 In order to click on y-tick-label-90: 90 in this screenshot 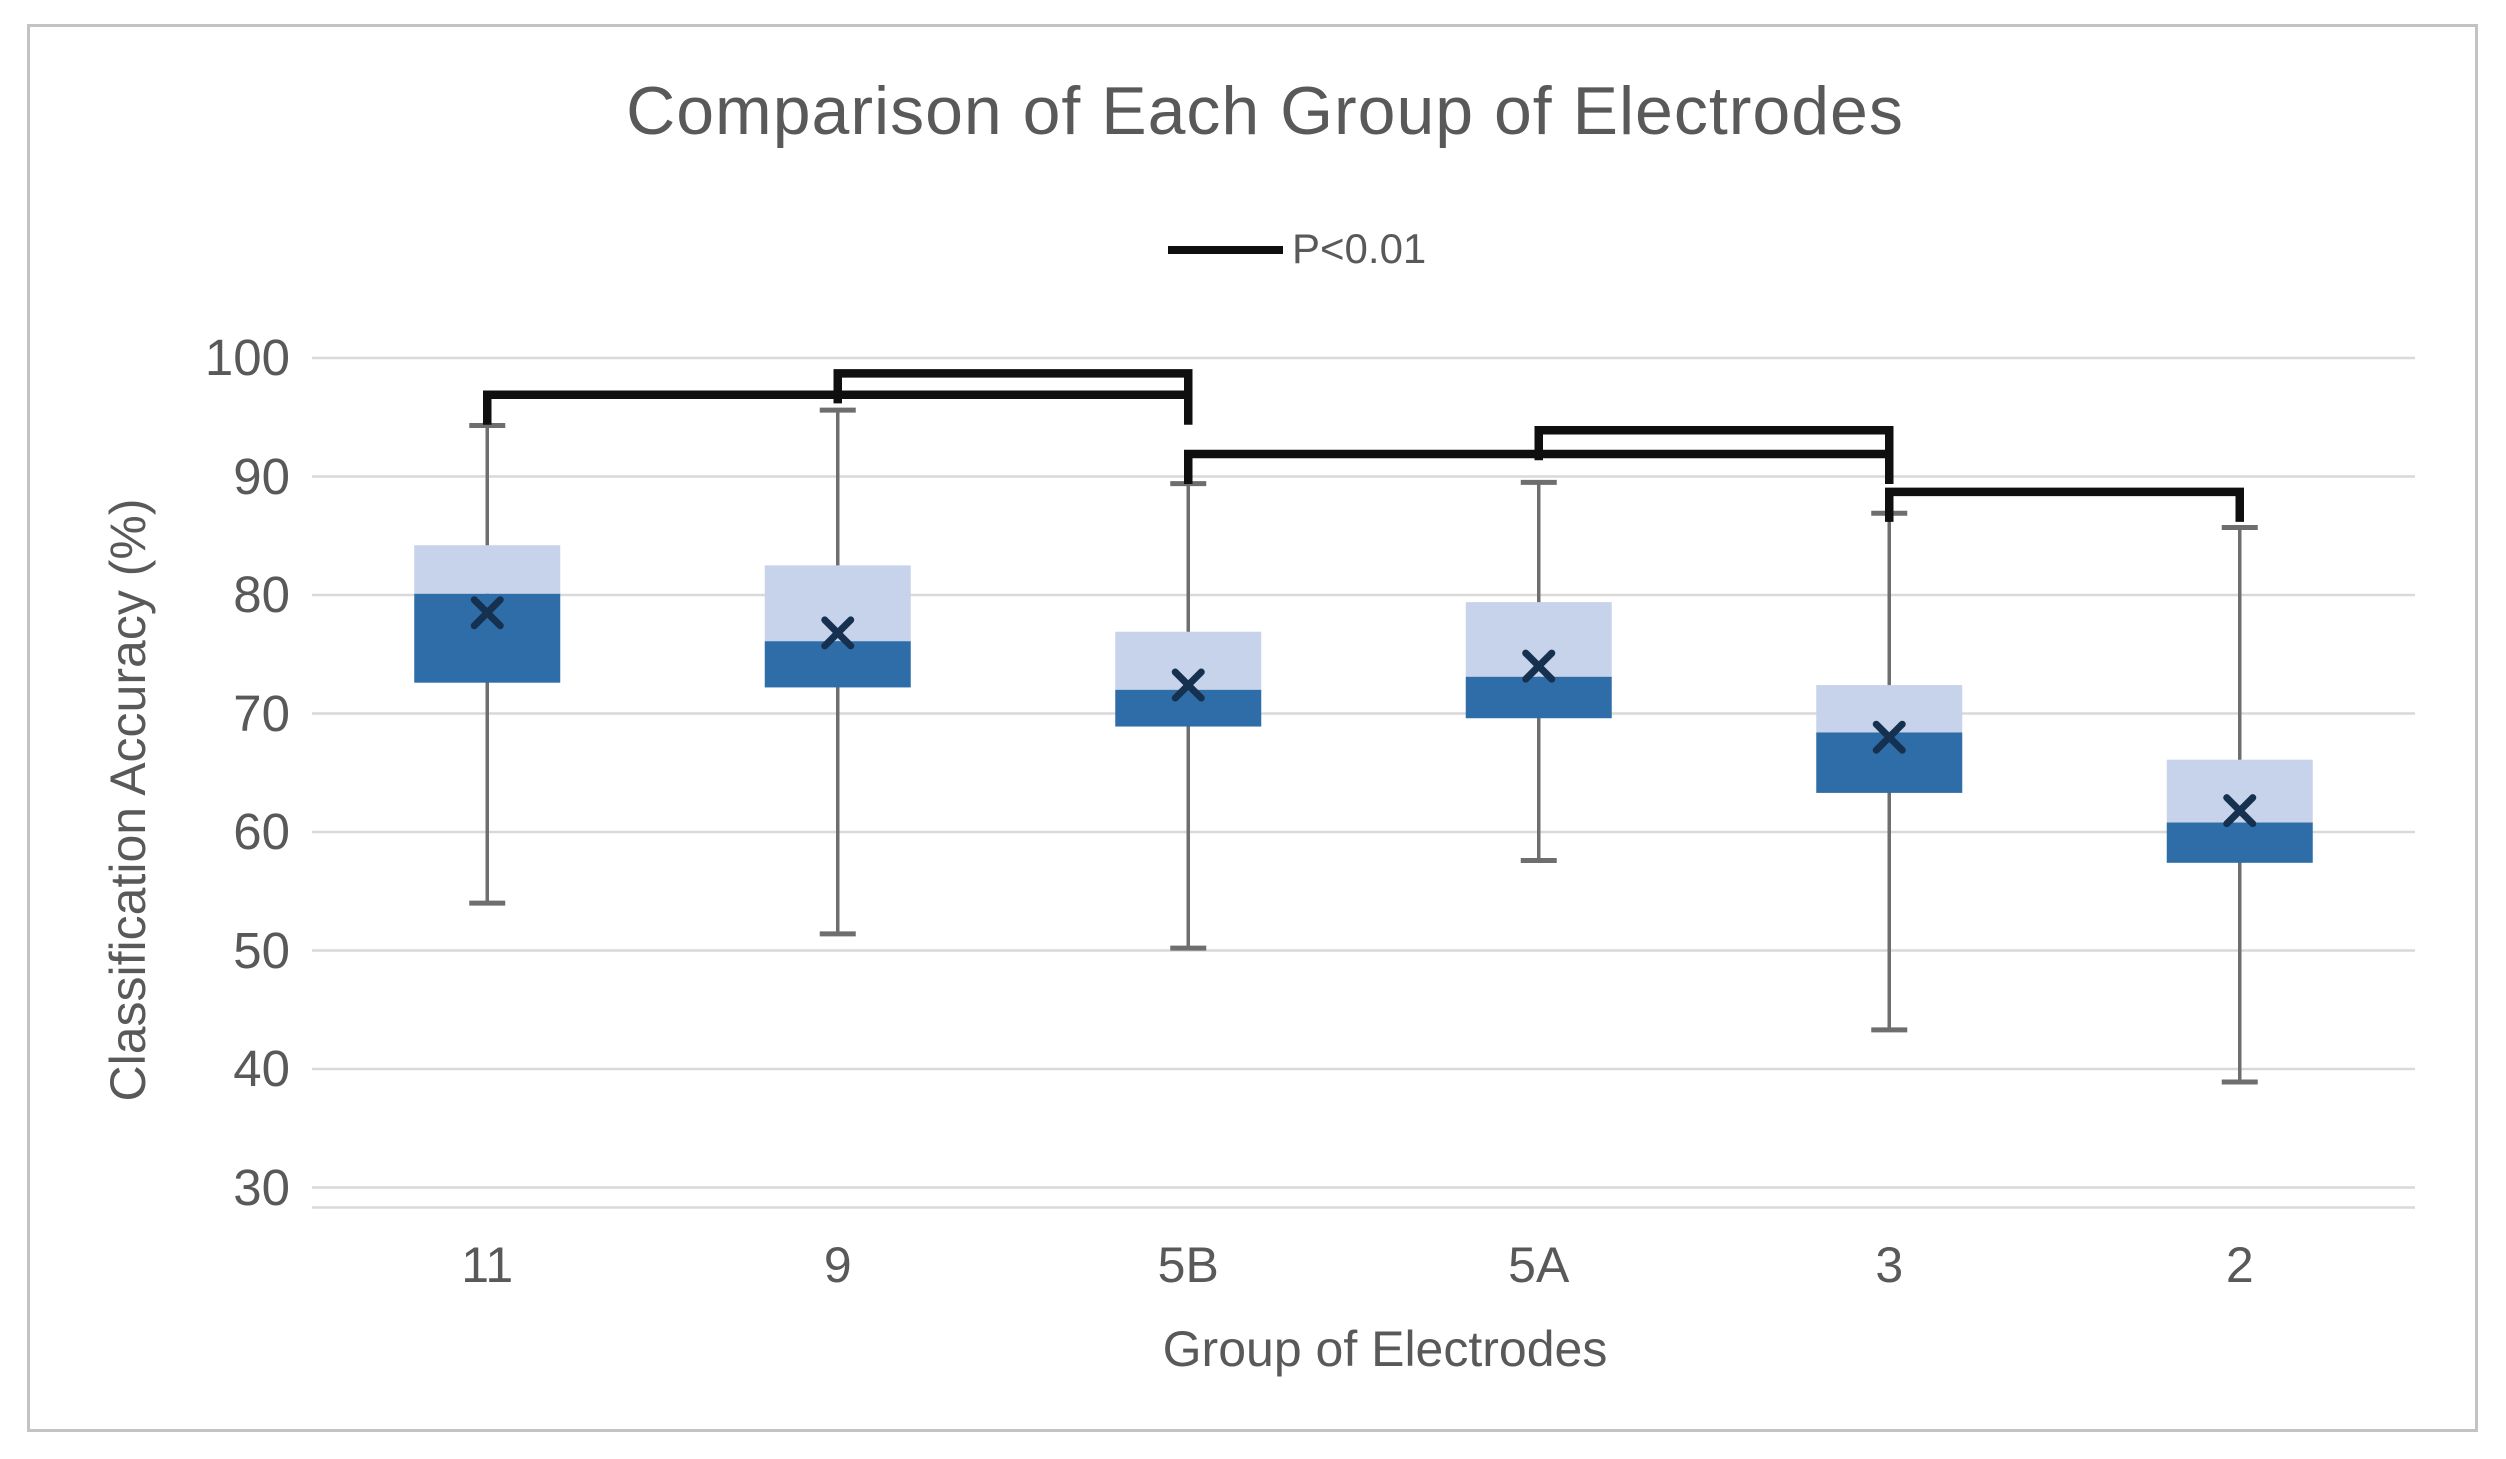, I will do `click(261, 476)`.